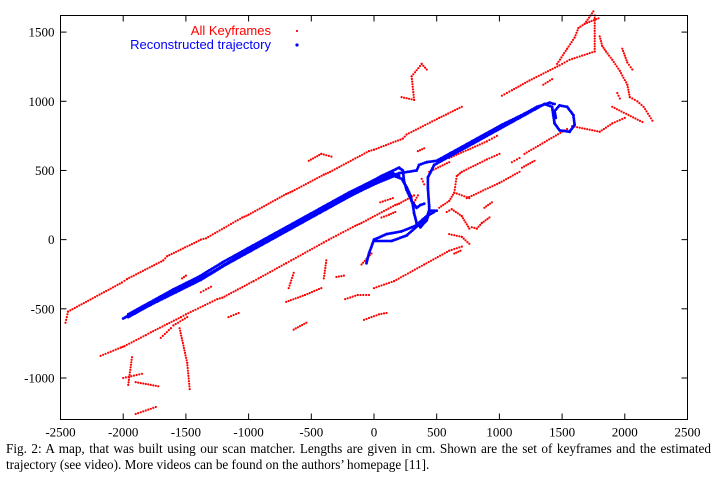 Image resolution: width=717 pixels, height=494 pixels. What do you see at coordinates (562, 432) in the screenshot?
I see `x-tick-label: 1500` at bounding box center [562, 432].